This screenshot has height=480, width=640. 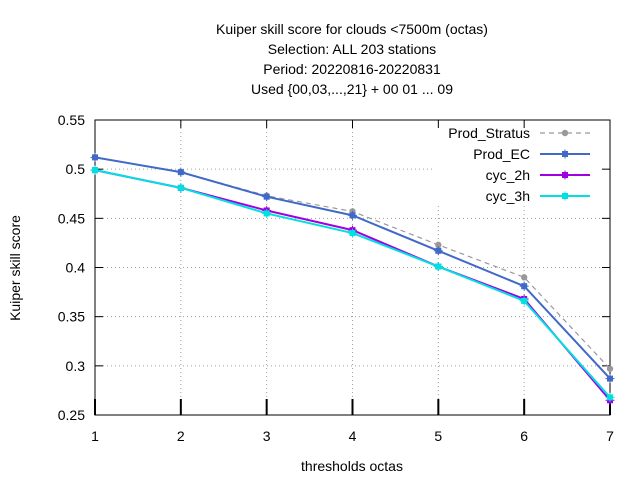 What do you see at coordinates (538, 175) in the screenshot?
I see `legend-entry: cyc_2h` at bounding box center [538, 175].